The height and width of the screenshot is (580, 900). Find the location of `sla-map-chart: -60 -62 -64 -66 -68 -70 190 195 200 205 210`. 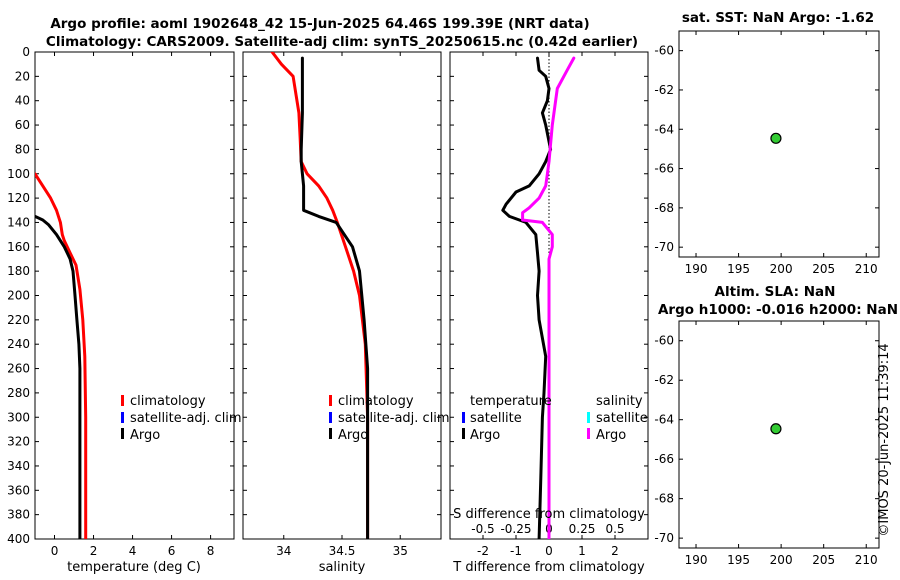

sla-map-chart: -60 -62 -64 -66 -68 -70 190 195 200 205 210 is located at coordinates (766, 444).